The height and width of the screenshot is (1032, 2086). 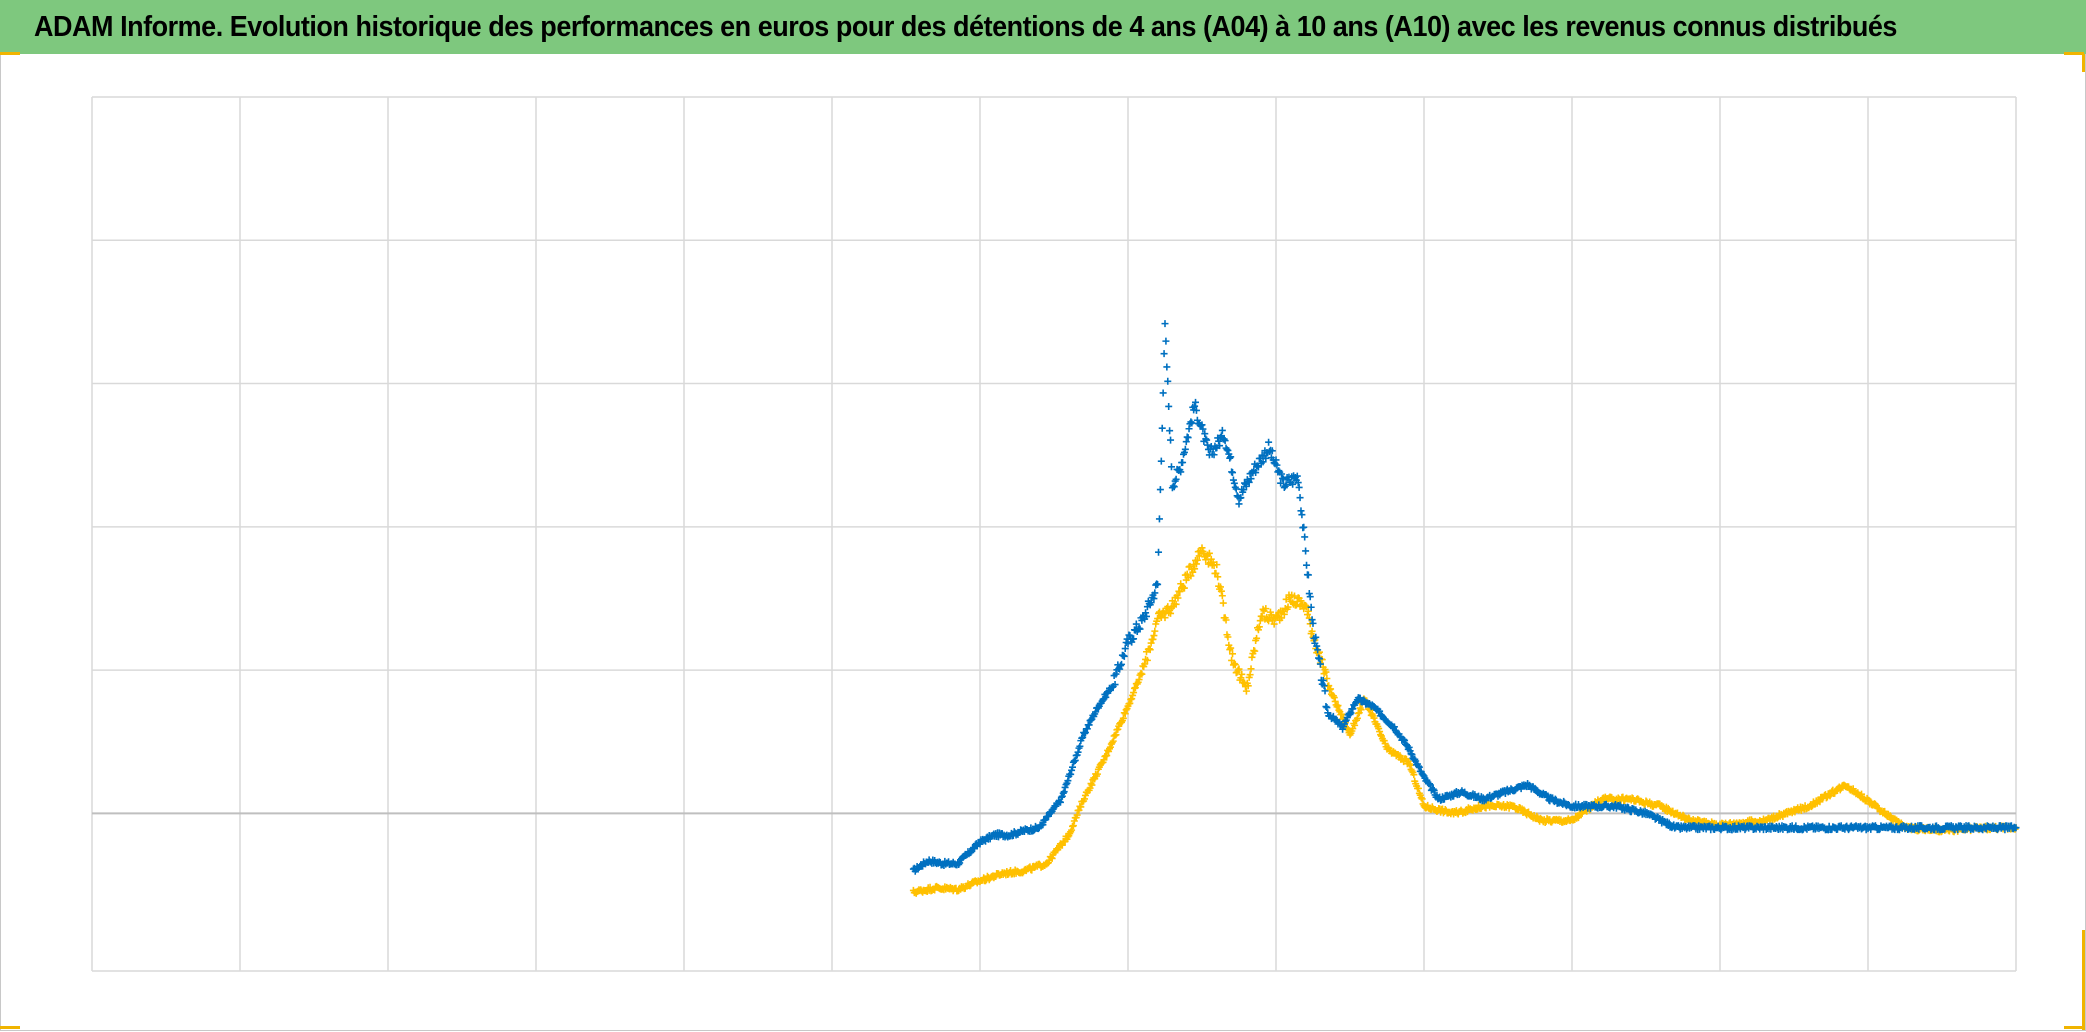 I want to click on corner-handle-bottom-left, so click(x=10, y=1027).